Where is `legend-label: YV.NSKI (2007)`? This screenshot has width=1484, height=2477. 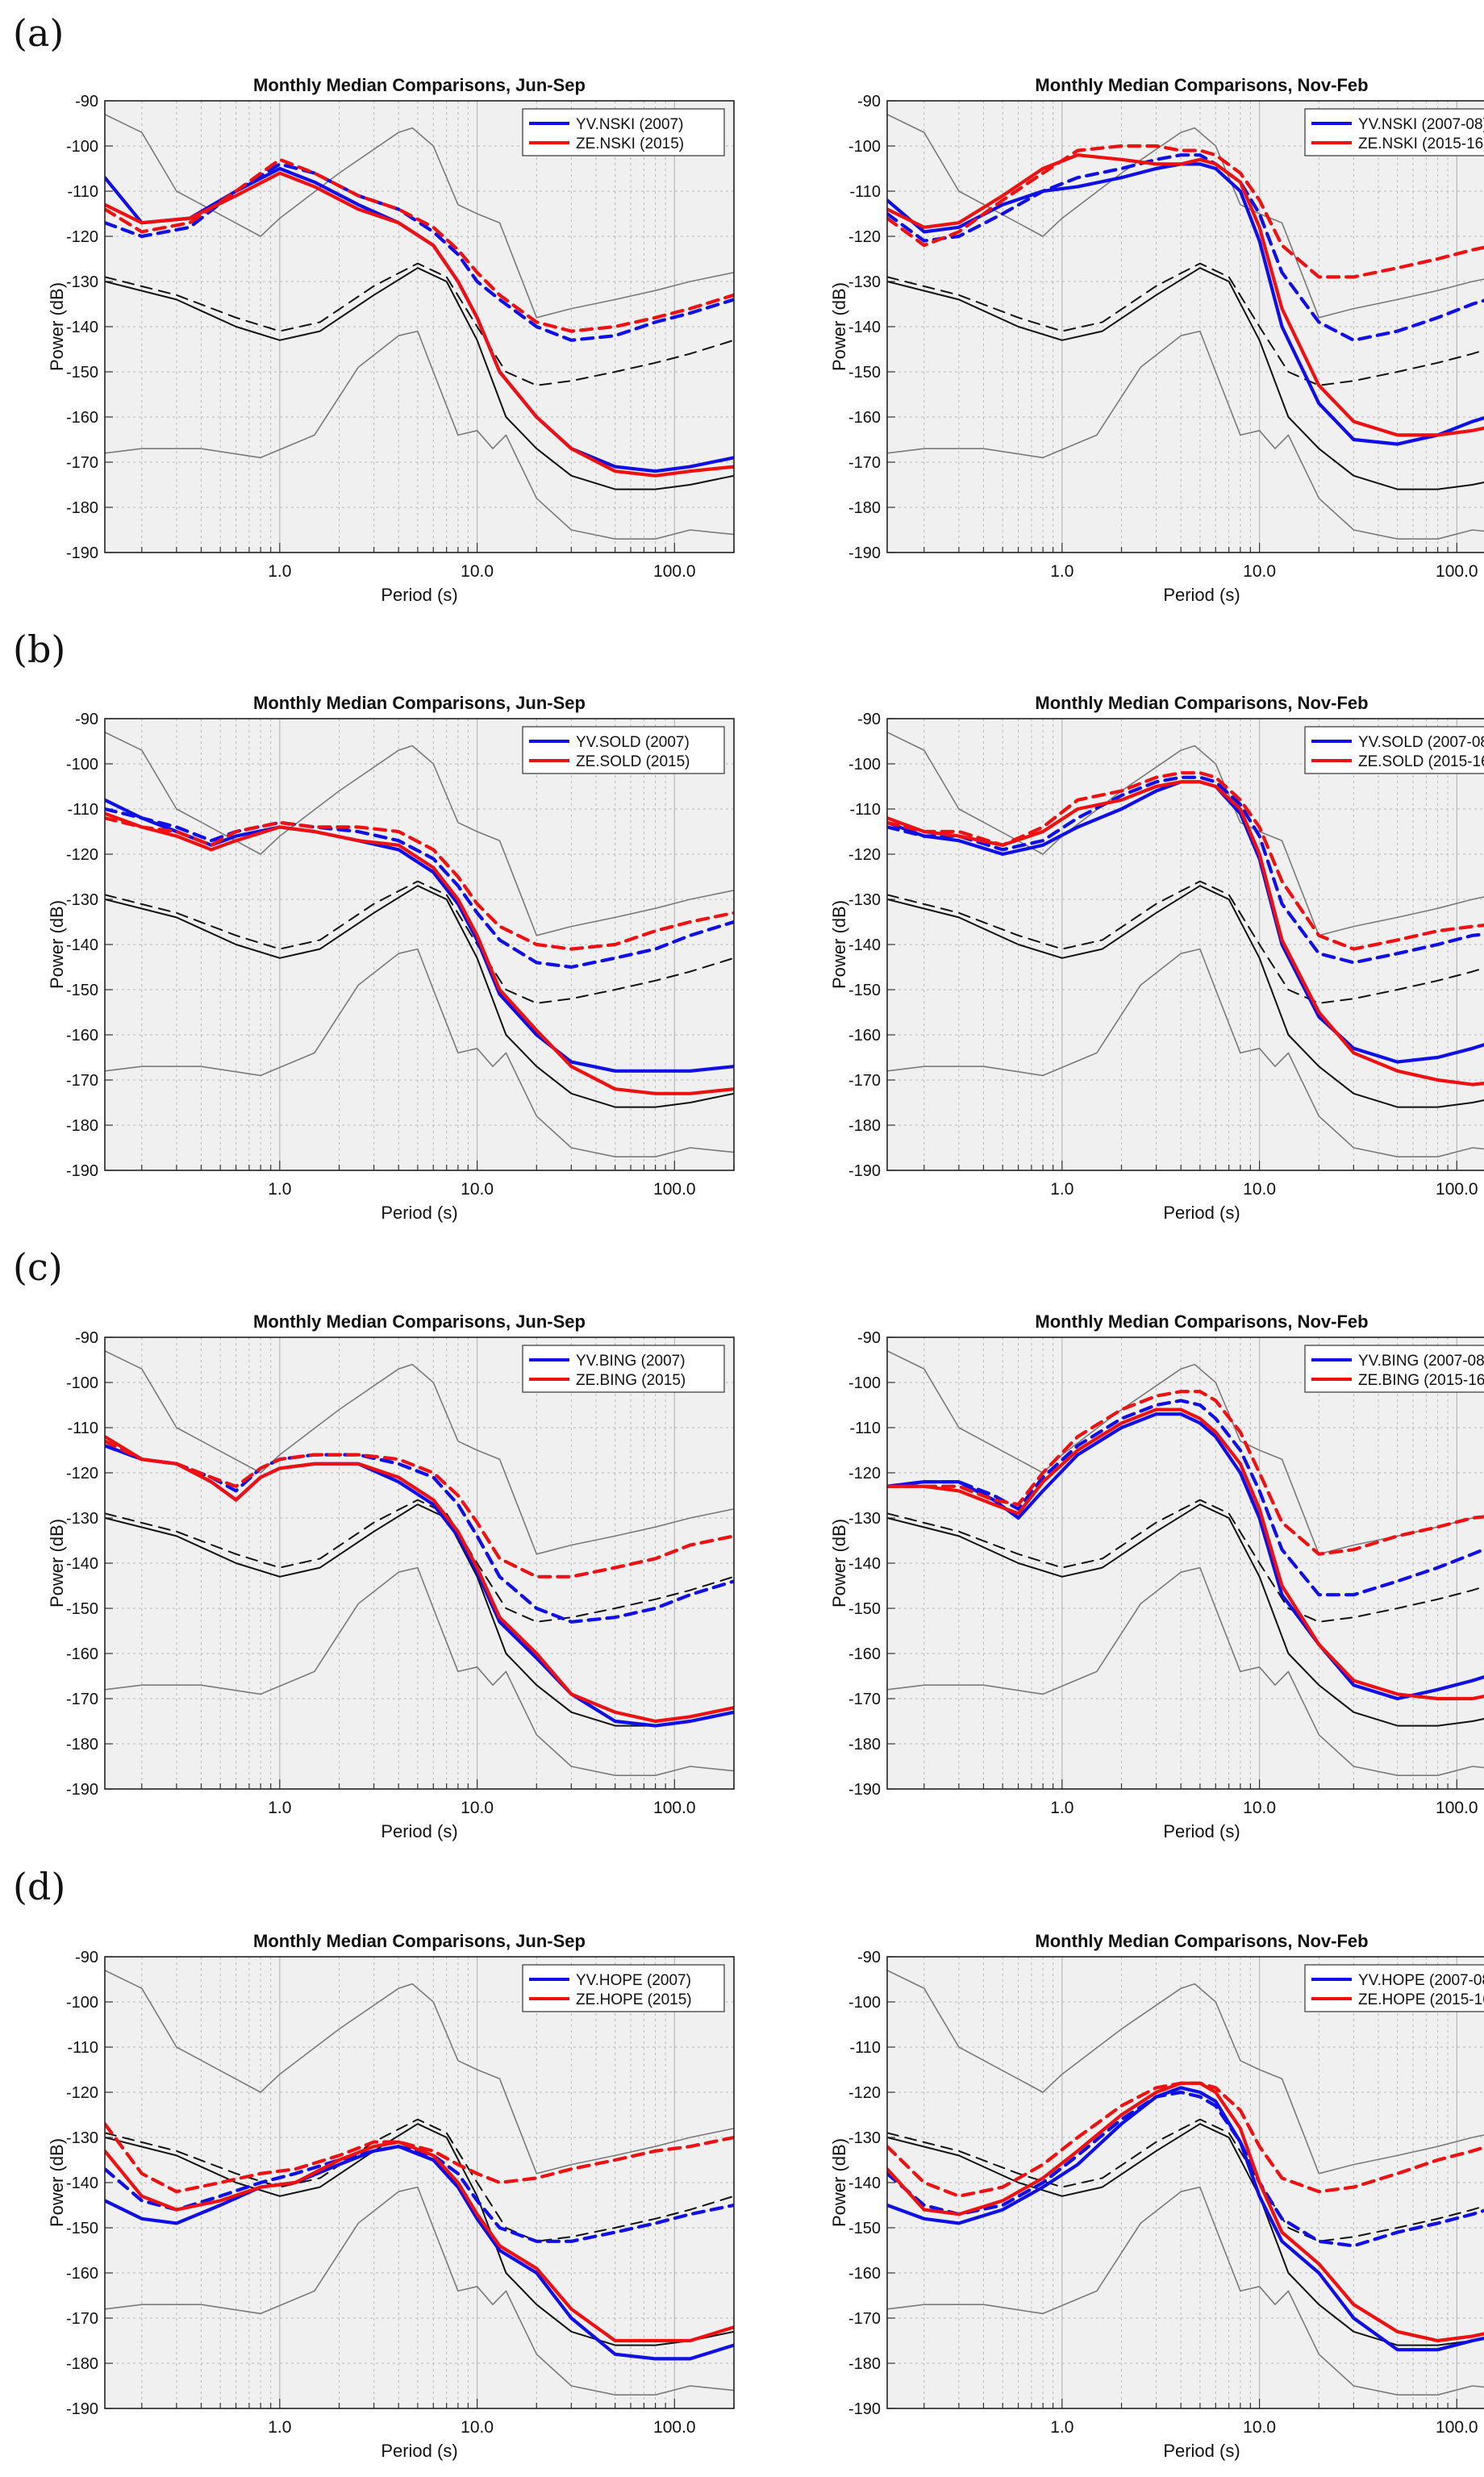 legend-label: YV.NSKI (2007) is located at coordinates (629, 125).